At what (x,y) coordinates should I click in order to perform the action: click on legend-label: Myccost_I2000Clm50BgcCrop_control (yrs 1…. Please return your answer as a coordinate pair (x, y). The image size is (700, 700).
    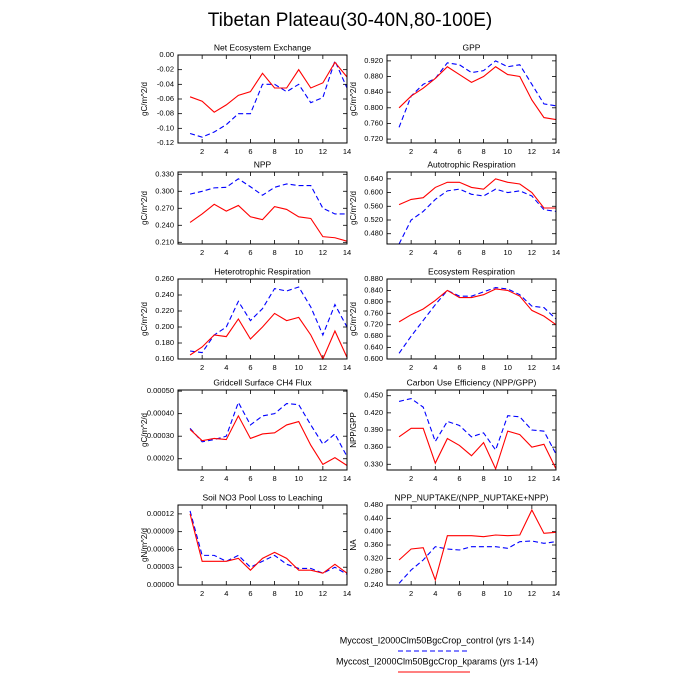
    Looking at the image, I should click on (437, 640).